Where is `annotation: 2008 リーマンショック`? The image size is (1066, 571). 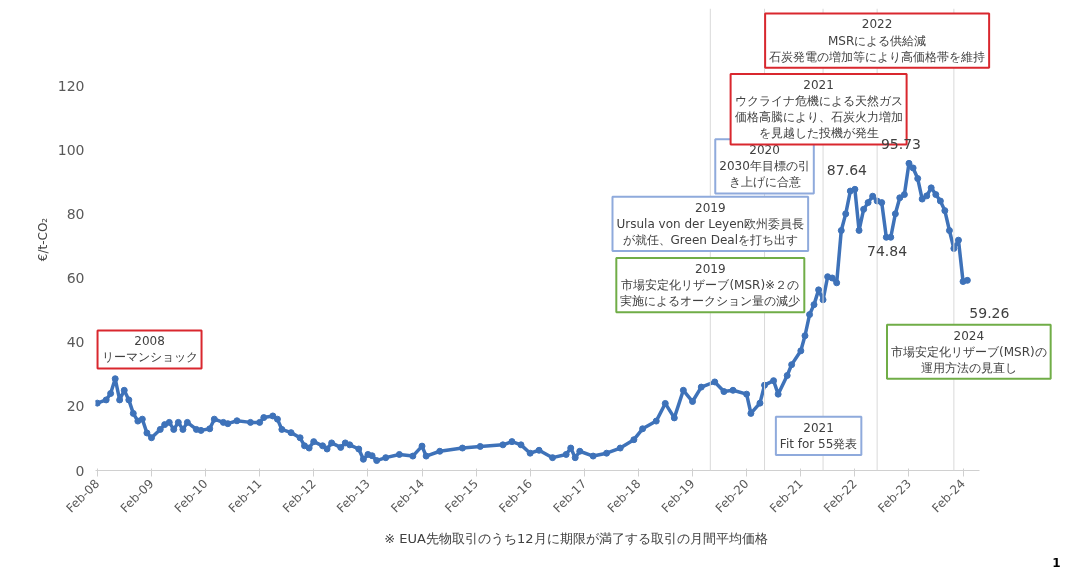 annotation: 2008 リーマンショック is located at coordinates (149, 349).